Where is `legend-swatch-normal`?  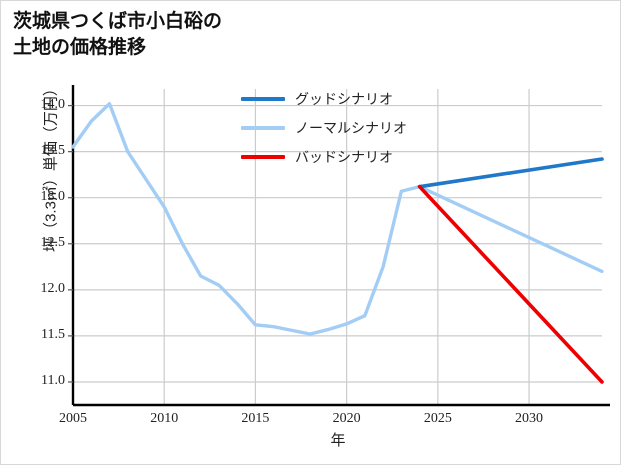
legend-swatch-normal is located at coordinates (263, 128).